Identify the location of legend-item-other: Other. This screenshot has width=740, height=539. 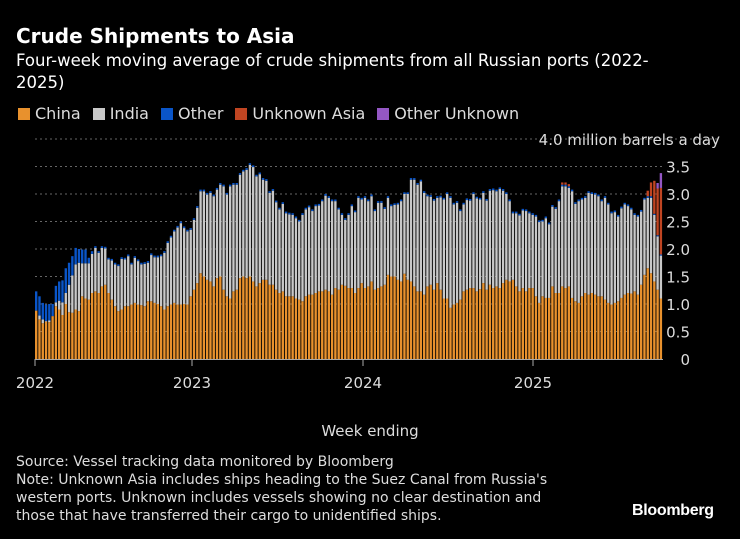
(191, 113).